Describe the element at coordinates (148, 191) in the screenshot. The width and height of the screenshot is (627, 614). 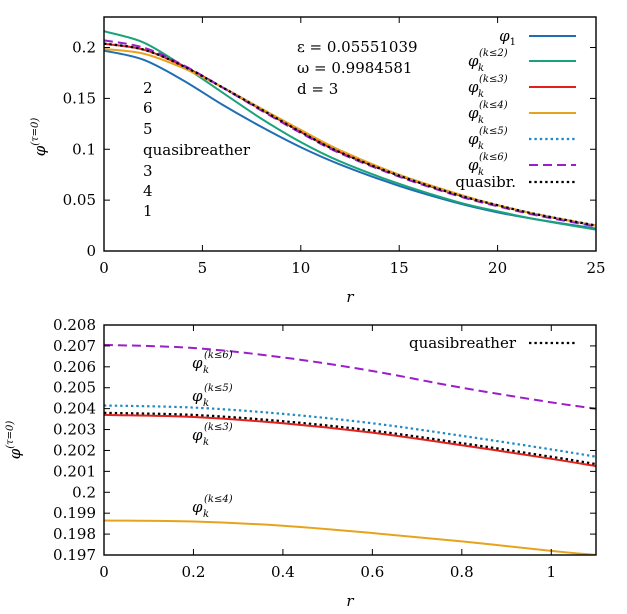
I see `order-list-item: 4` at that location.